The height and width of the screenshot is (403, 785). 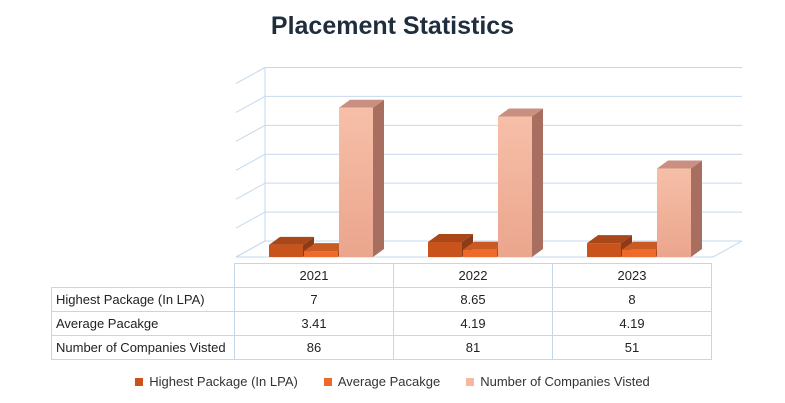 What do you see at coordinates (632, 347) in the screenshot?
I see `data-cell: 51` at bounding box center [632, 347].